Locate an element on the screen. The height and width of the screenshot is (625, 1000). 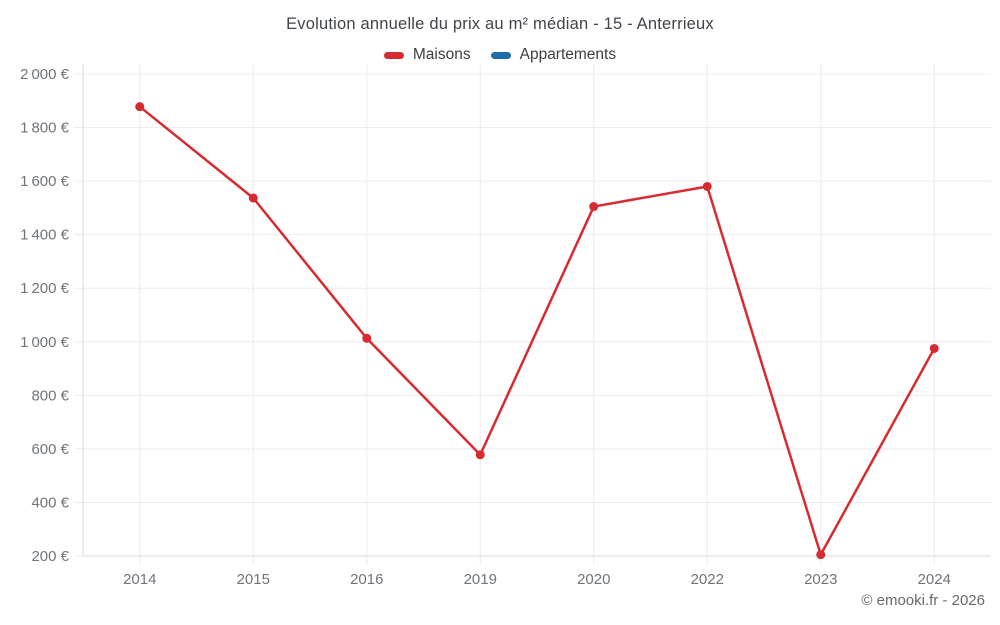
svg-text: 2019 is located at coordinates (480, 579).